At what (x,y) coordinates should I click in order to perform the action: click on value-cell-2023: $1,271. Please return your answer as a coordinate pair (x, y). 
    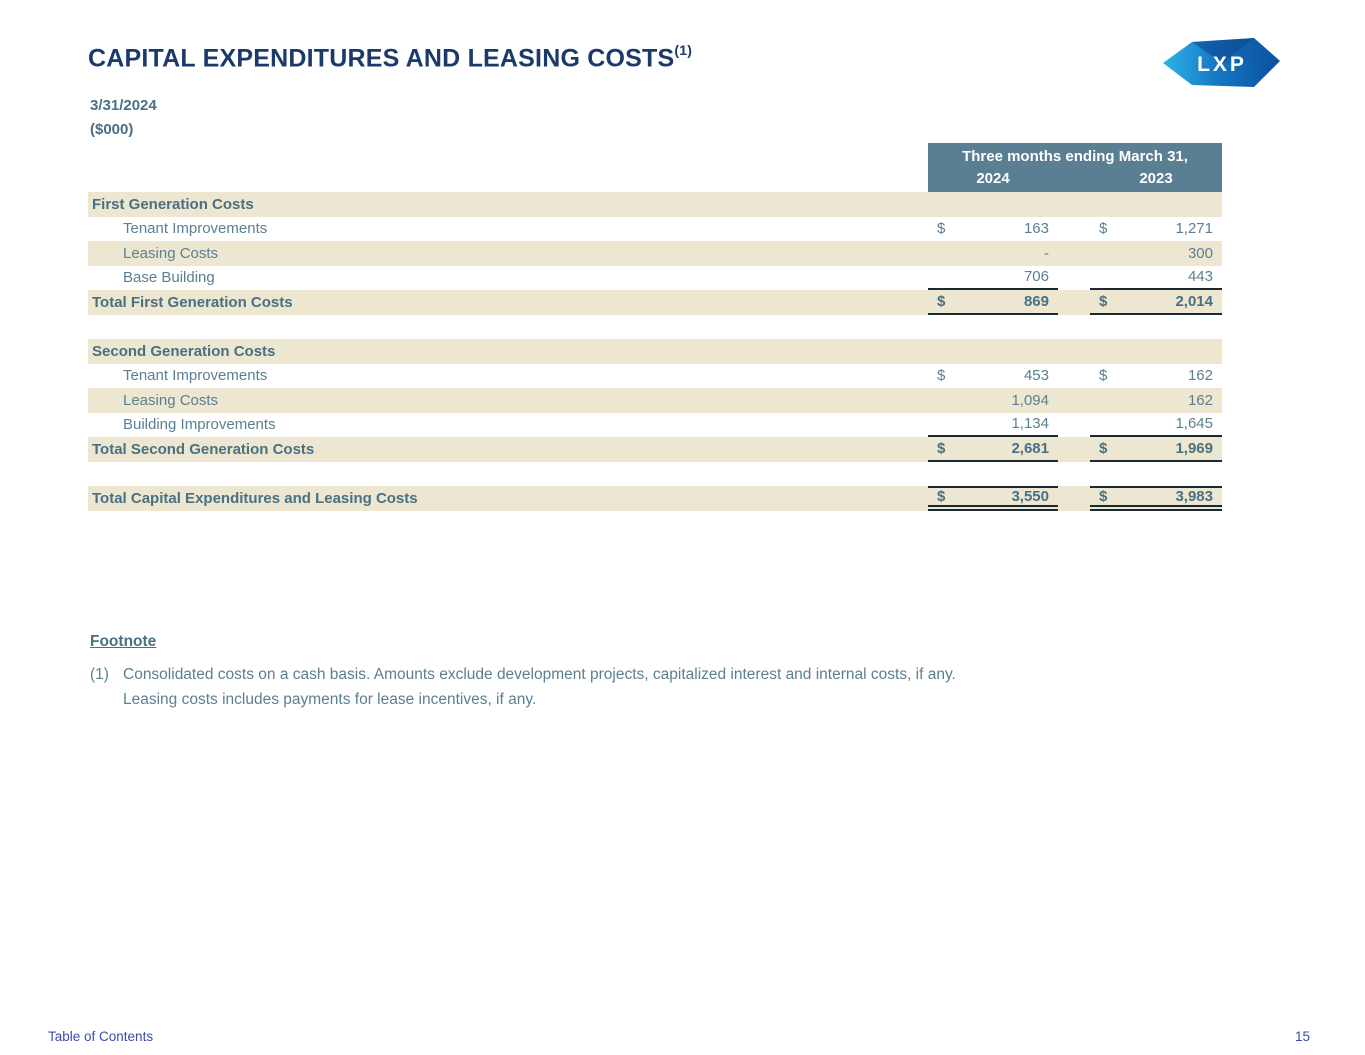
    Looking at the image, I should click on (1156, 229).